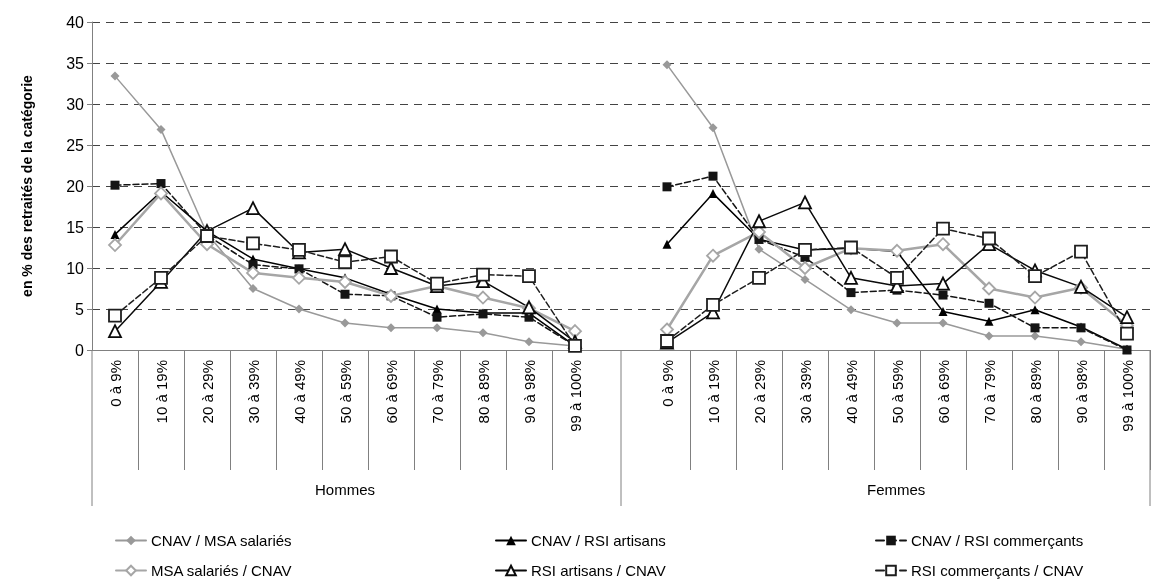  Describe the element at coordinates (75, 22) in the screenshot. I see `y-tick-label: 40` at that location.